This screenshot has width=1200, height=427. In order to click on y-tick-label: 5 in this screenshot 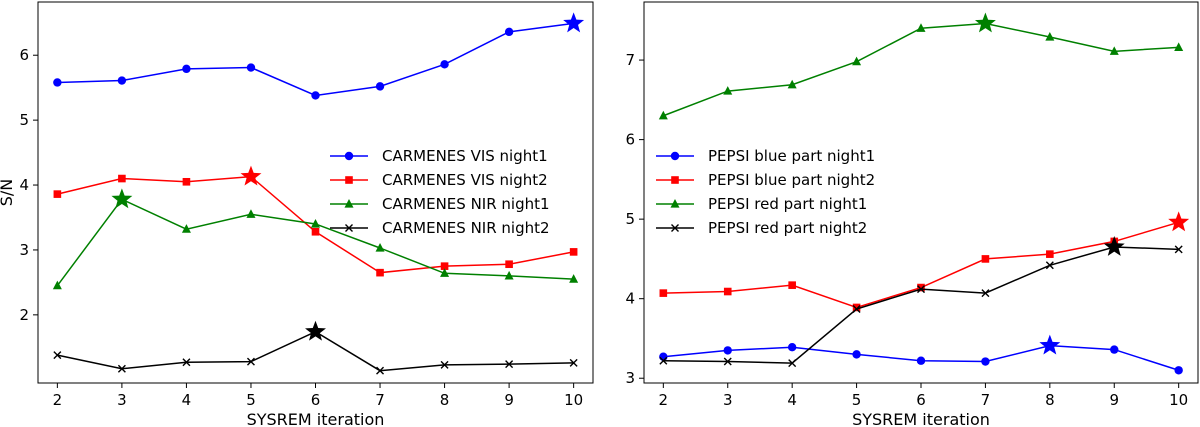, I will do `click(630, 219)`.